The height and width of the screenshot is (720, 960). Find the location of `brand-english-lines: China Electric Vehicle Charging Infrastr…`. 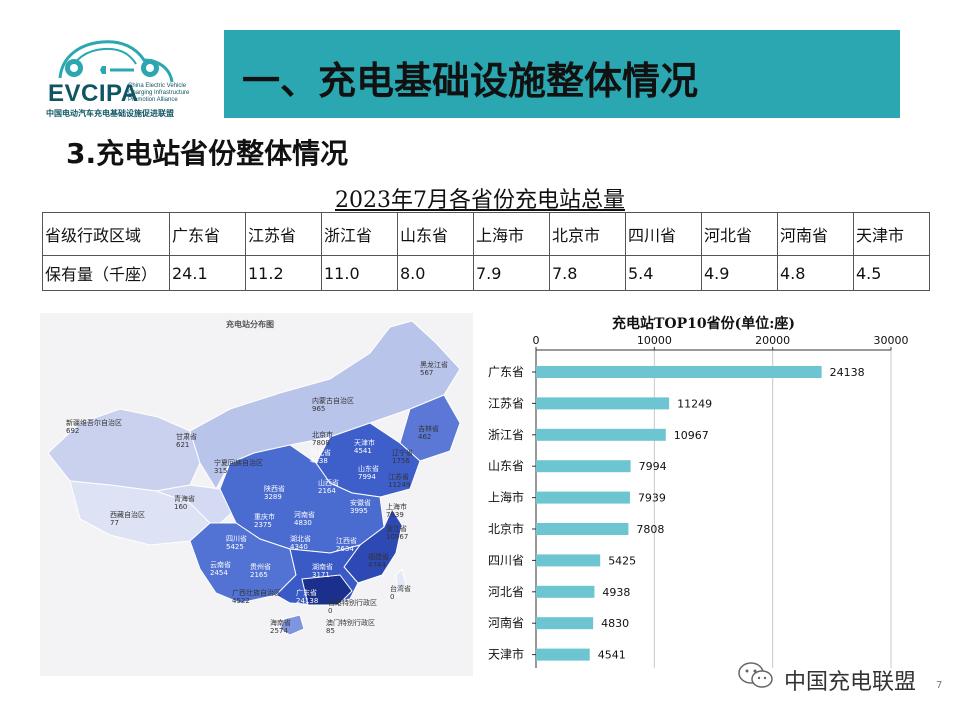

brand-english-lines: China Electric Vehicle Charging Infrastr… is located at coordinates (159, 93).